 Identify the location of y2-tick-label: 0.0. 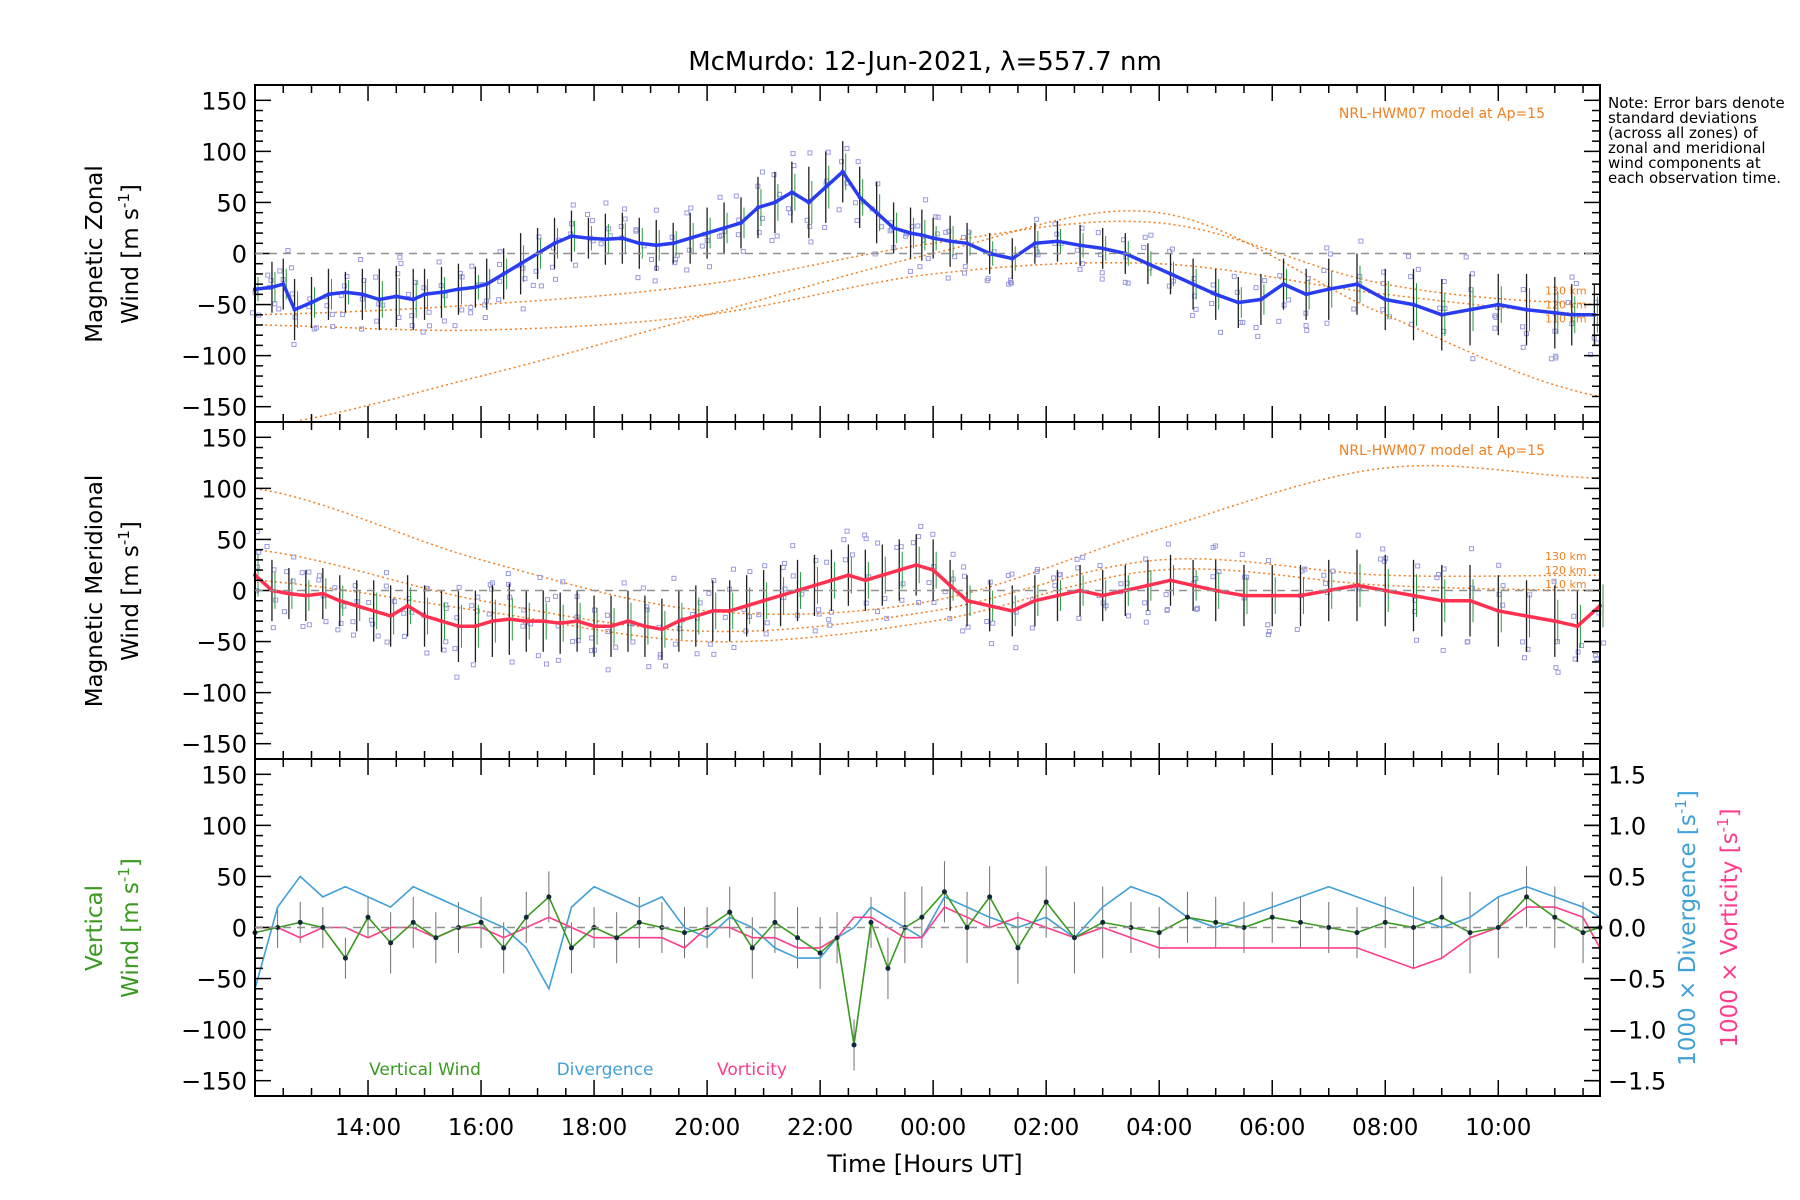
(1627, 929).